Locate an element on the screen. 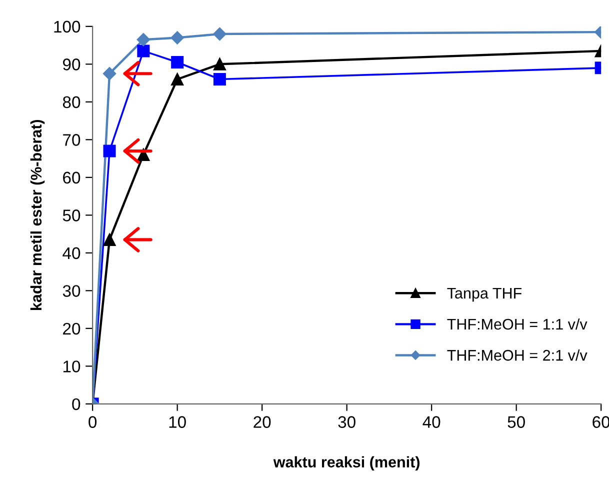  x-tick-label: 0 is located at coordinates (92, 422).